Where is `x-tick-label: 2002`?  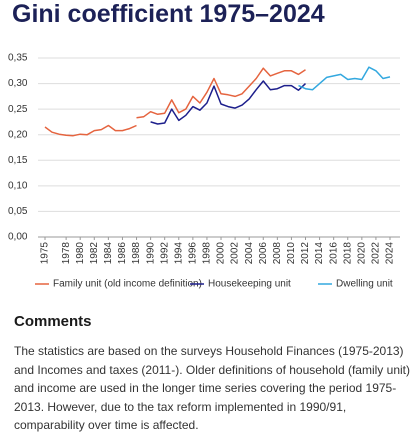
x-tick-label: 2002 is located at coordinates (235, 253).